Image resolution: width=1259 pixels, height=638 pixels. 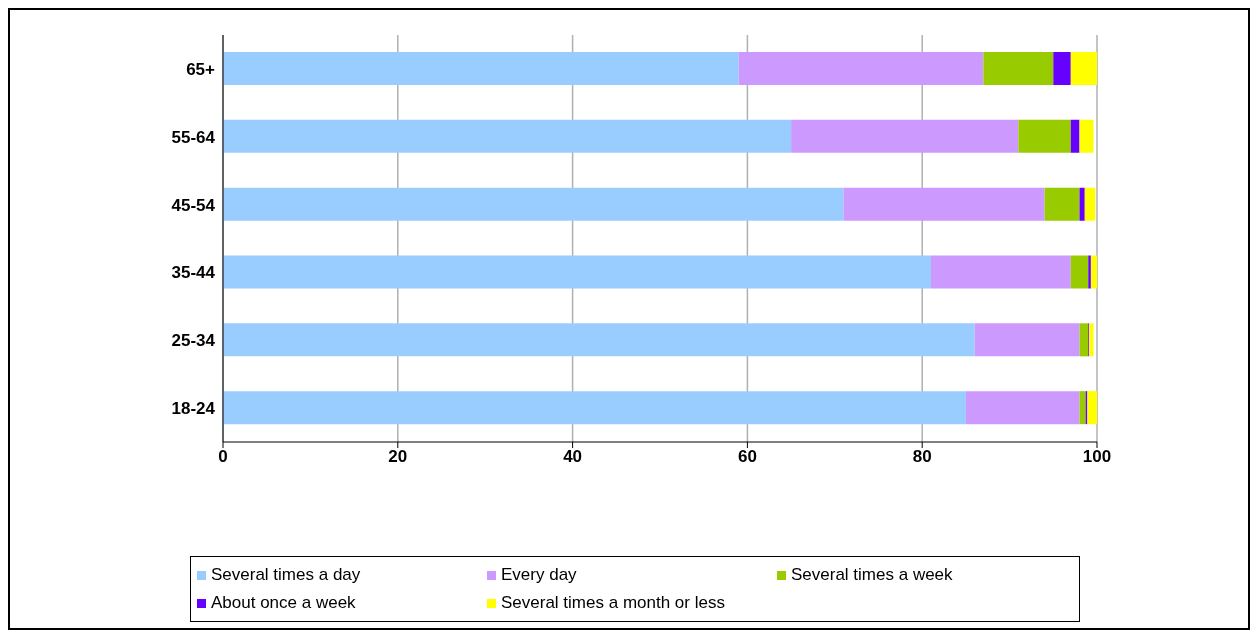 What do you see at coordinates (223, 457) in the screenshot?
I see `x-tick-label: 0` at bounding box center [223, 457].